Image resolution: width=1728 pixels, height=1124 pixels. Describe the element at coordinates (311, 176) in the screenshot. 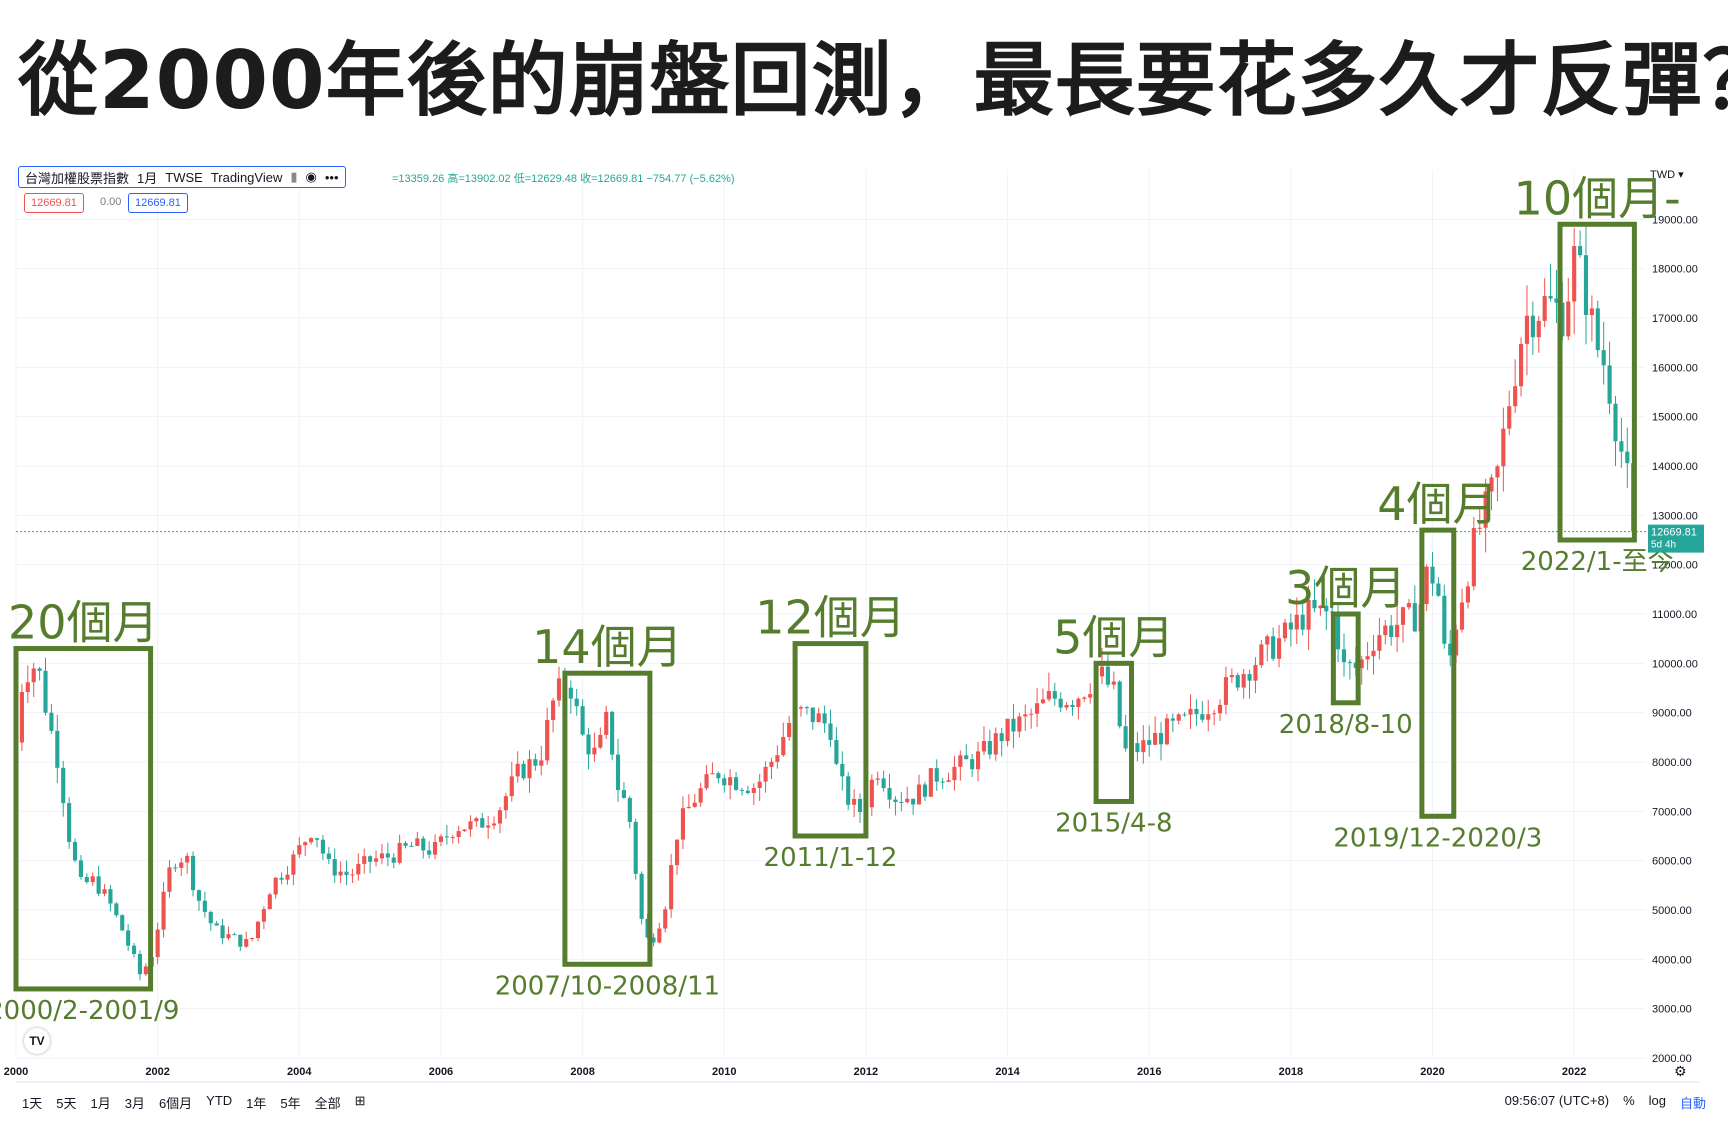

I see `eye-icon: ◉` at that location.